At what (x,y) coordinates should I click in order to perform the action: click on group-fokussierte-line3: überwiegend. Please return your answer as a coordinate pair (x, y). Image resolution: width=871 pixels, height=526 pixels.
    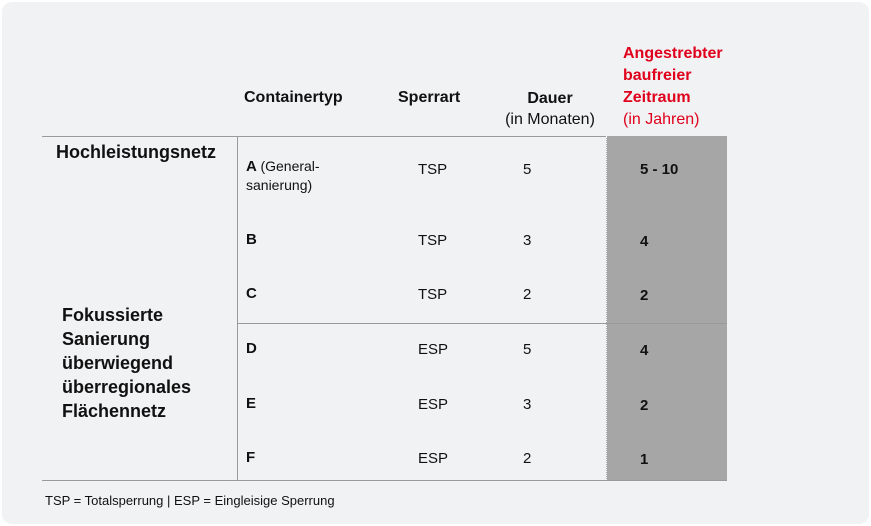
    Looking at the image, I should click on (118, 363).